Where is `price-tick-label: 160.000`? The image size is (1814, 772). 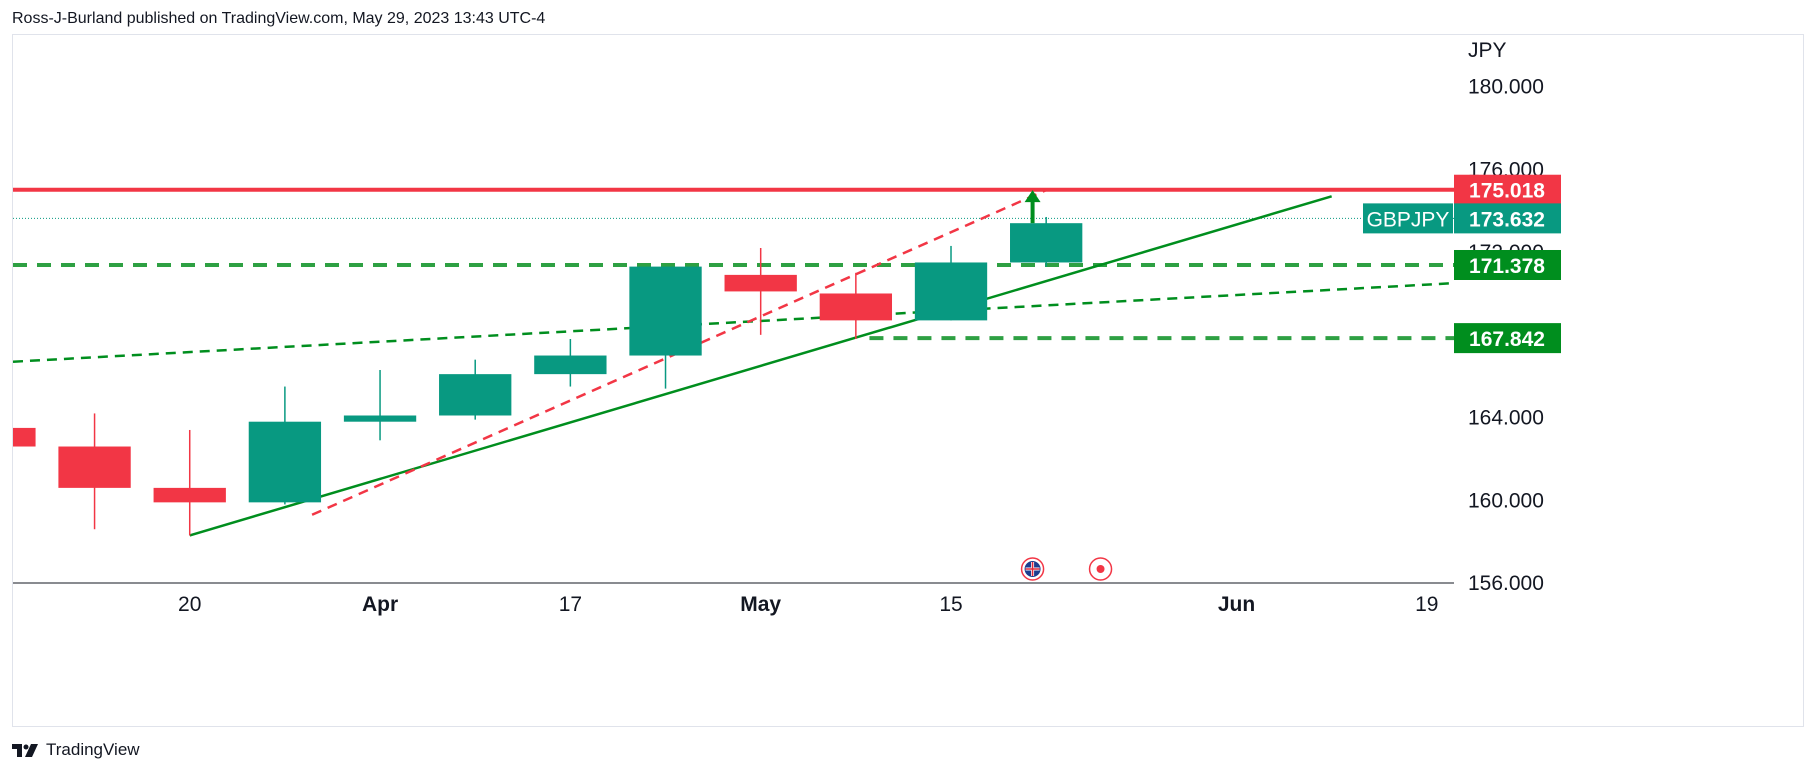
price-tick-label: 160.000 is located at coordinates (1506, 500).